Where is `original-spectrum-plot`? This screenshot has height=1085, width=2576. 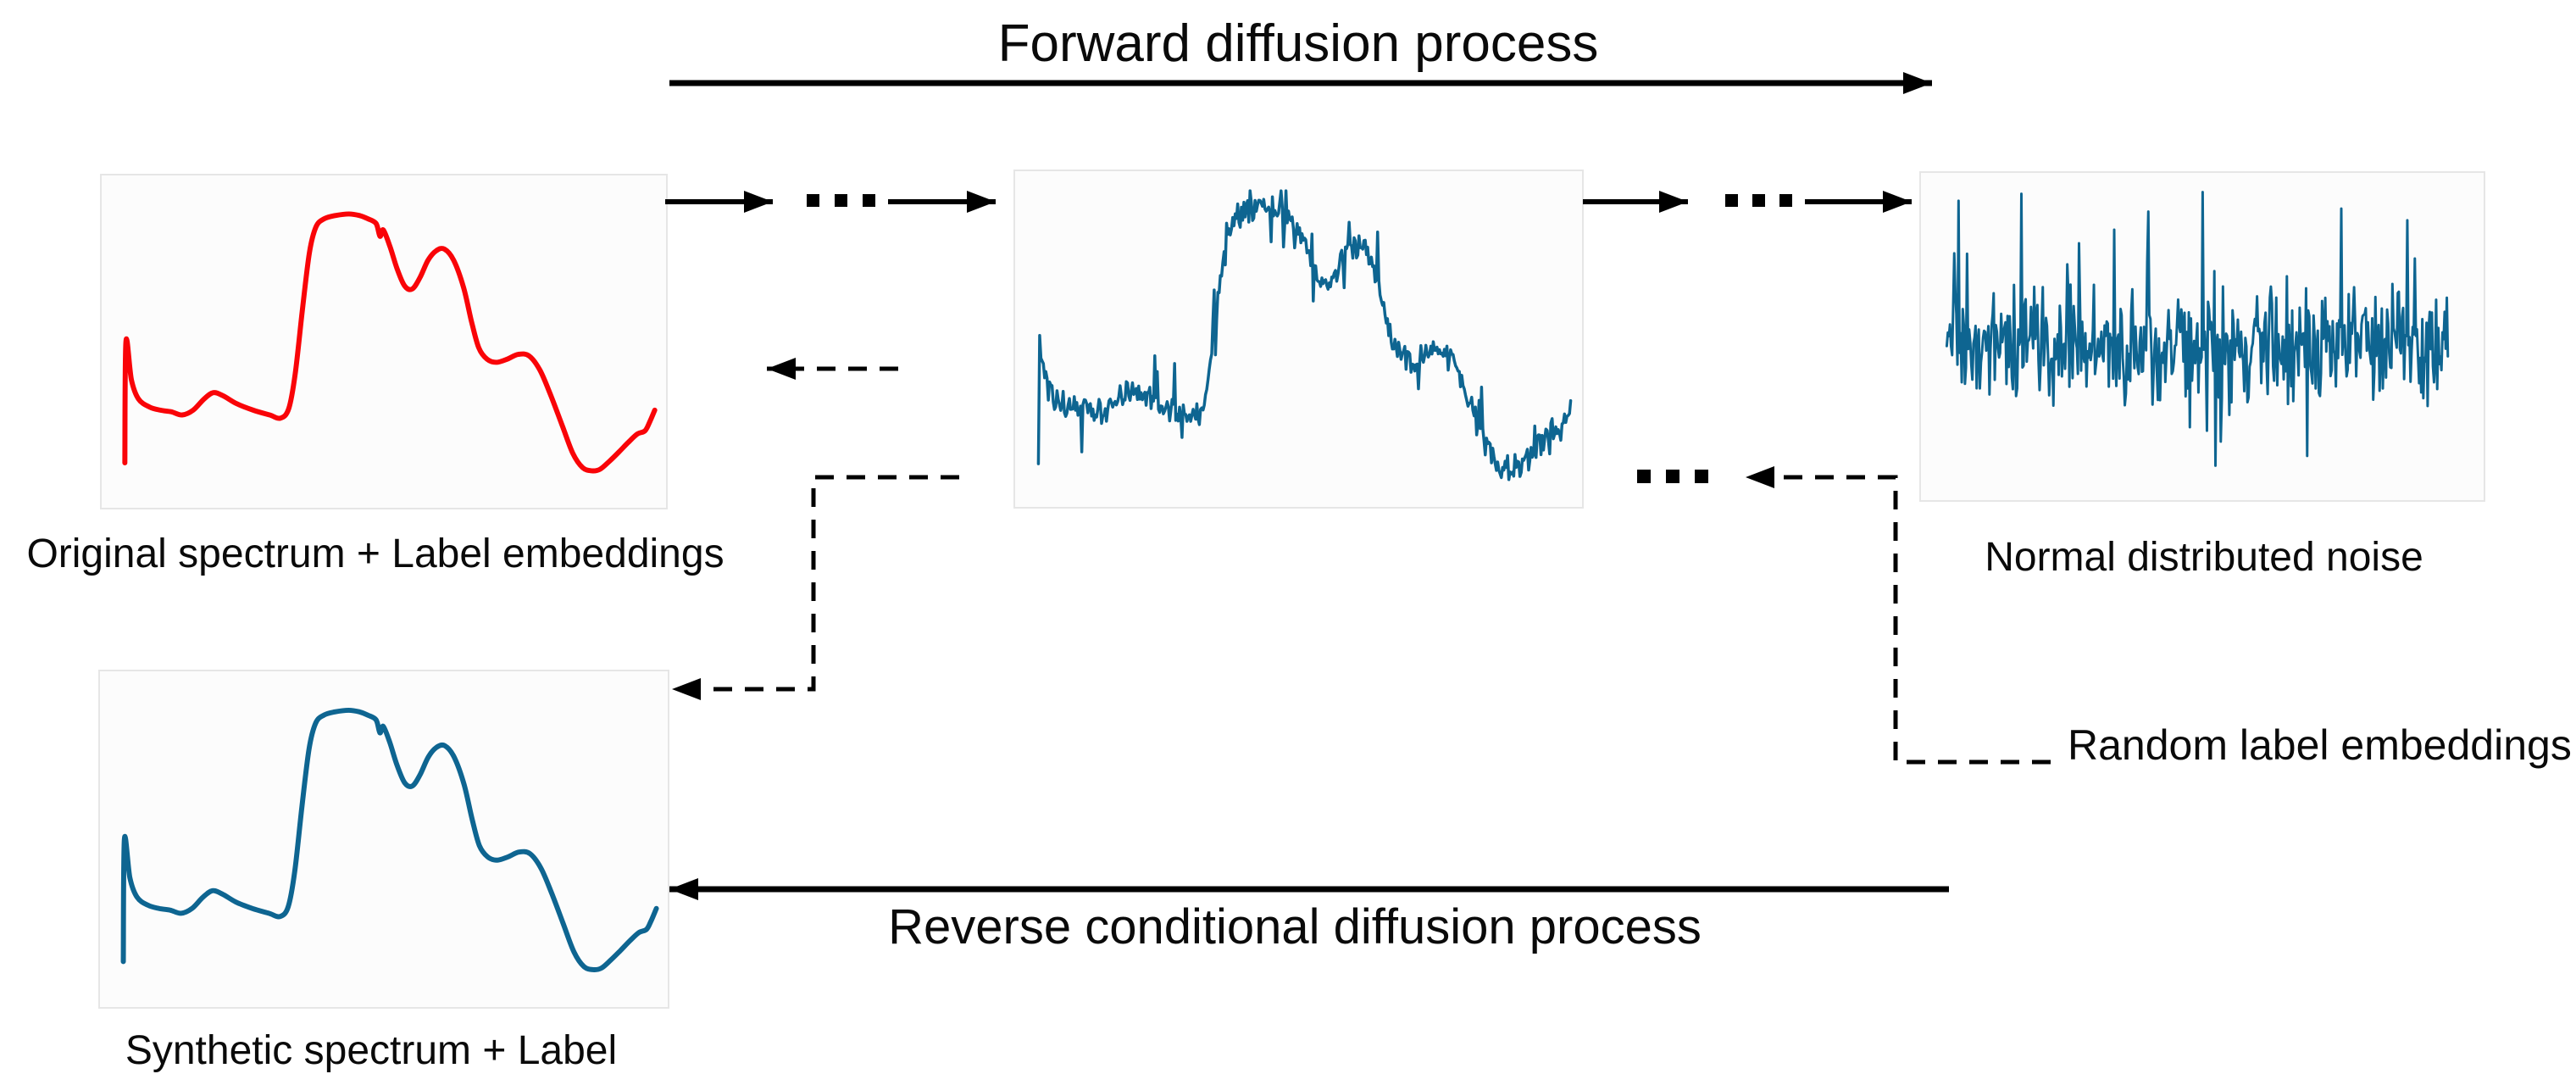 original-spectrum-plot is located at coordinates (390, 342).